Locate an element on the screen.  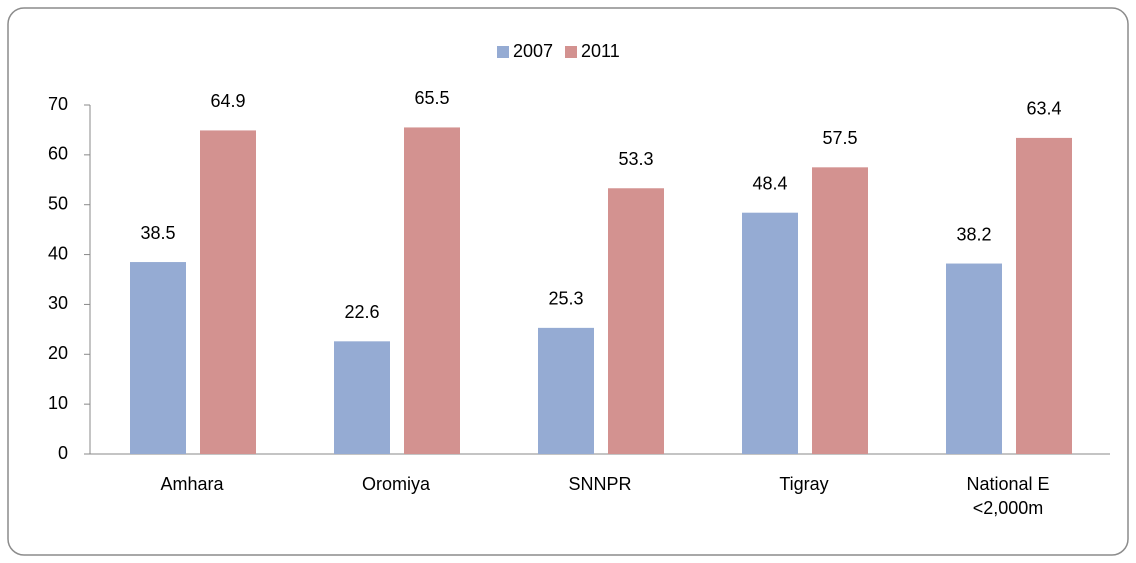
data-label: 65.5 is located at coordinates (431, 98).